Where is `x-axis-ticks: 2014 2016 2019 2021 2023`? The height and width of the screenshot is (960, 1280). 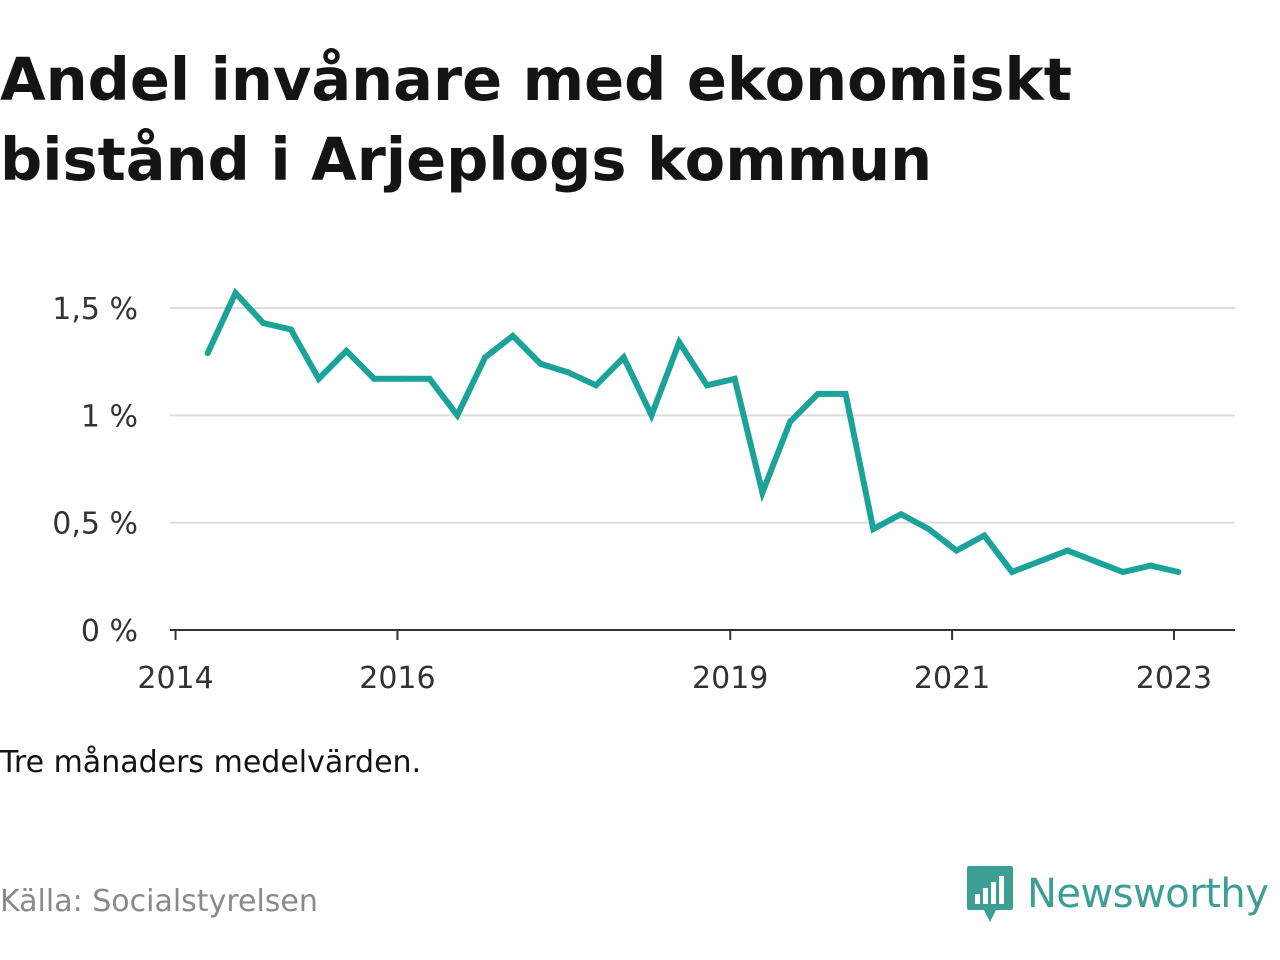
x-axis-ticks: 2014 2016 2019 2021 2023 is located at coordinates (674, 663).